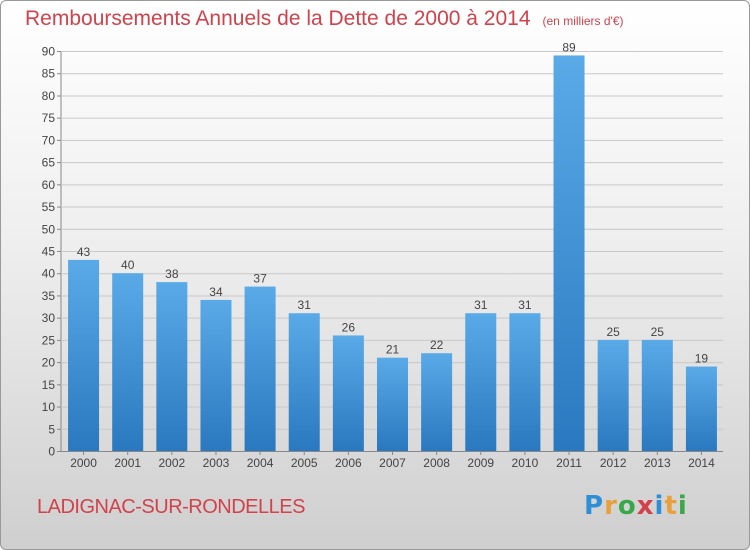 The height and width of the screenshot is (550, 750). Describe the element at coordinates (49, 340) in the screenshot. I see `y-tick-label: 25` at that location.